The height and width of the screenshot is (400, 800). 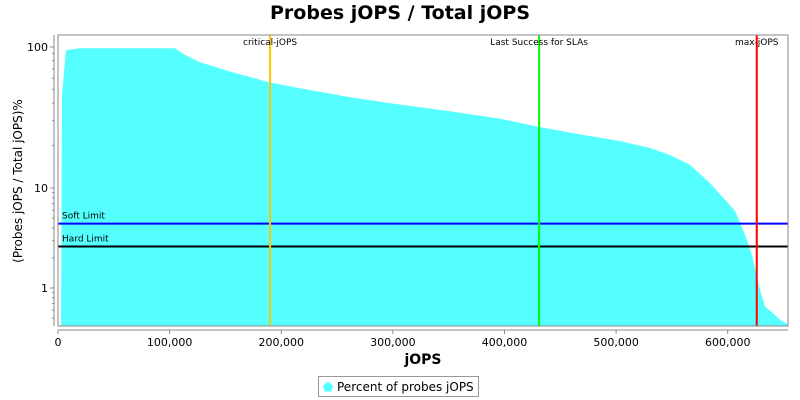 What do you see at coordinates (18, 181) in the screenshot?
I see `y-axis-label: (Probes jOPS / Total jOPS)%` at bounding box center [18, 181].